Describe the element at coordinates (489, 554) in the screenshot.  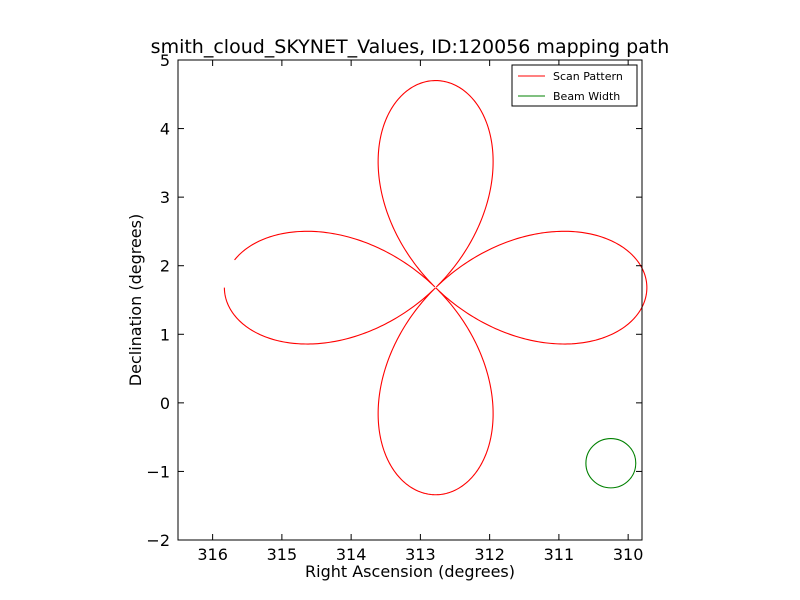
I see `x-tick-label: 312` at that location.